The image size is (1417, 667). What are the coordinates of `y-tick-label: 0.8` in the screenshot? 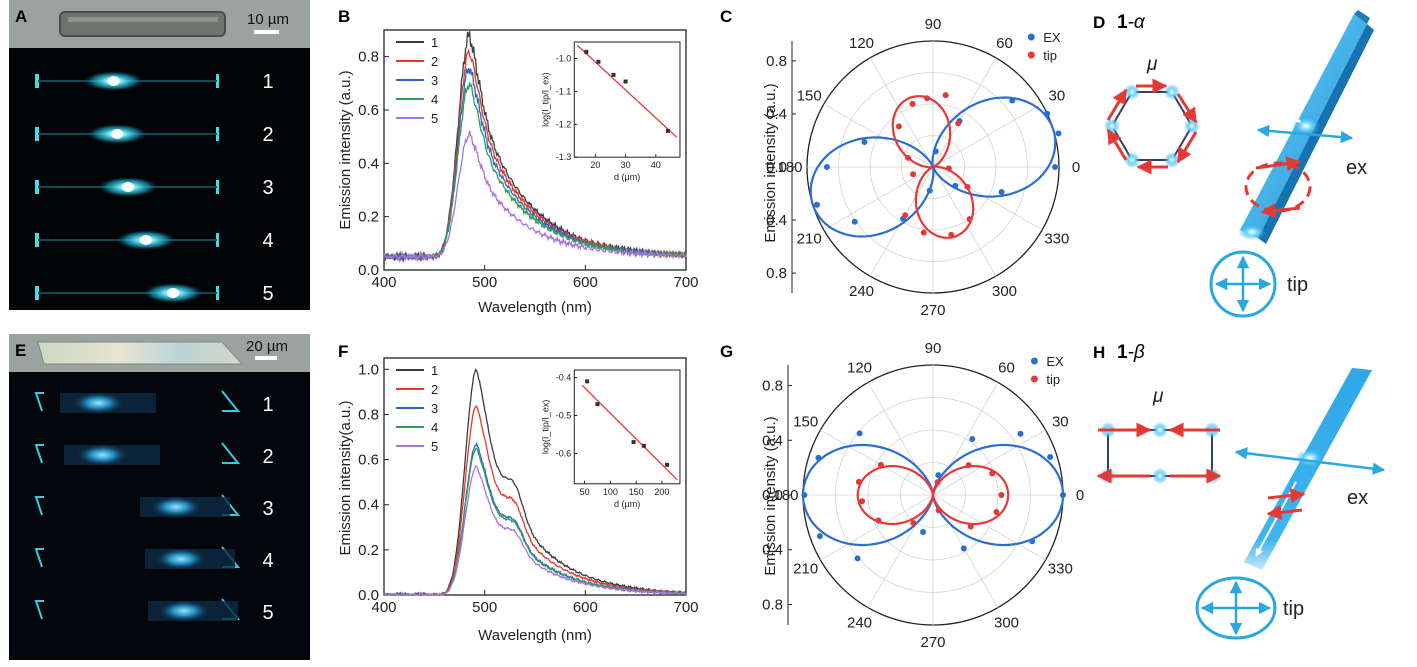 It's located at (368, 57).